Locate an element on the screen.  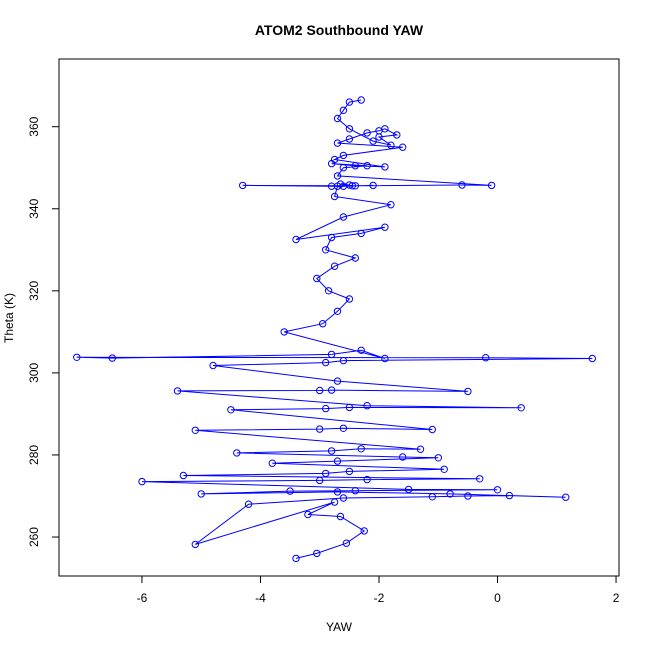
x-tick-label: 2 is located at coordinates (616, 598).